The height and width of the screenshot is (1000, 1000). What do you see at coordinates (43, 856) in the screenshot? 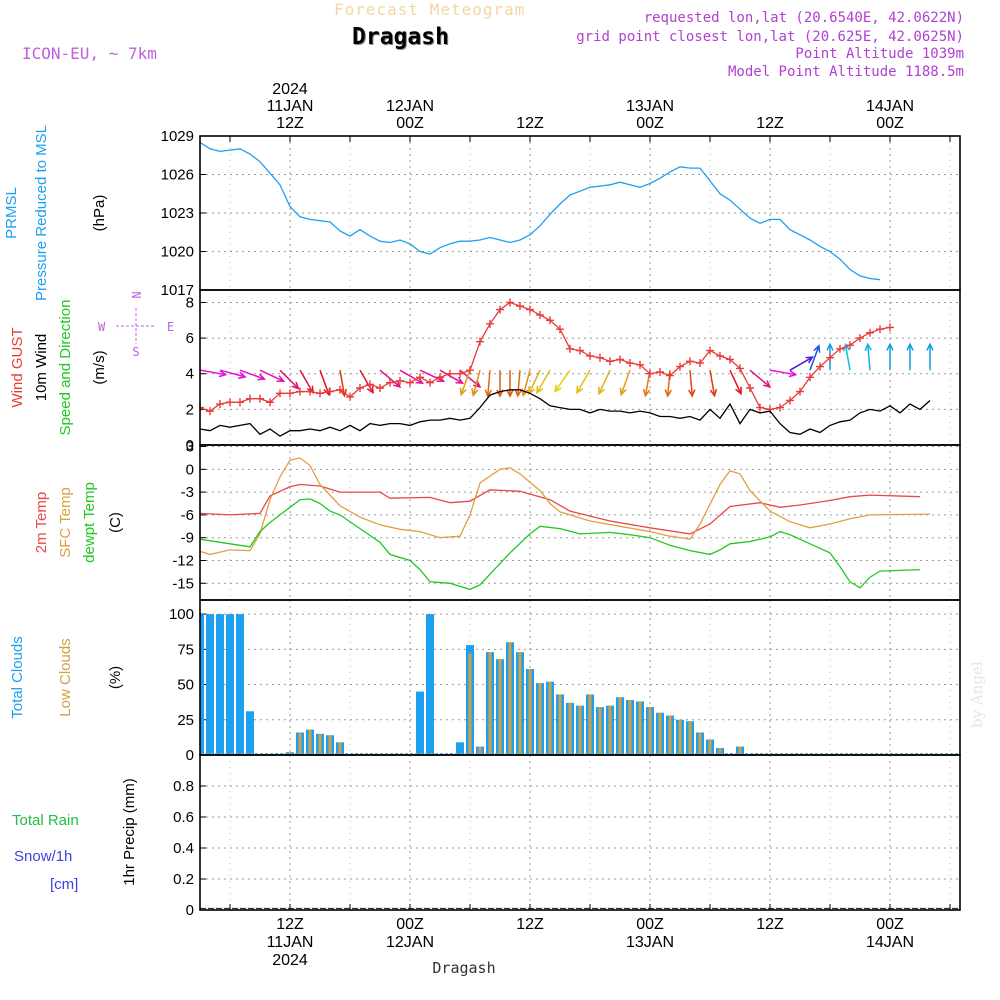
I see `snow-label: Snow/1h` at bounding box center [43, 856].